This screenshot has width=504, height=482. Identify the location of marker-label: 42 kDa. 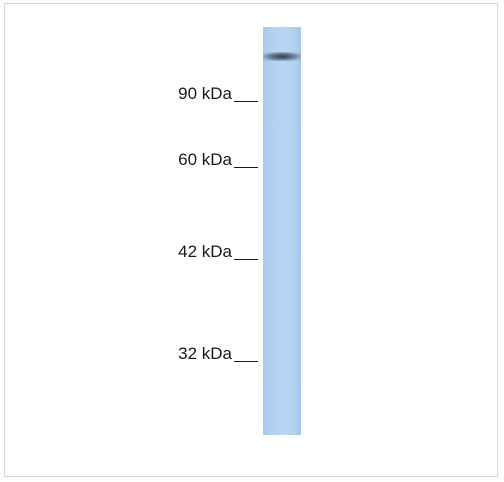
(205, 251).